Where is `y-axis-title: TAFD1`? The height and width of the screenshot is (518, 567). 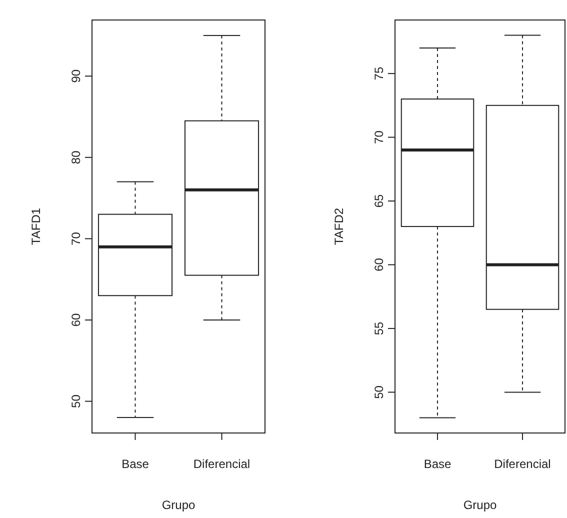 y-axis-title: TAFD1 is located at coordinates (36, 227).